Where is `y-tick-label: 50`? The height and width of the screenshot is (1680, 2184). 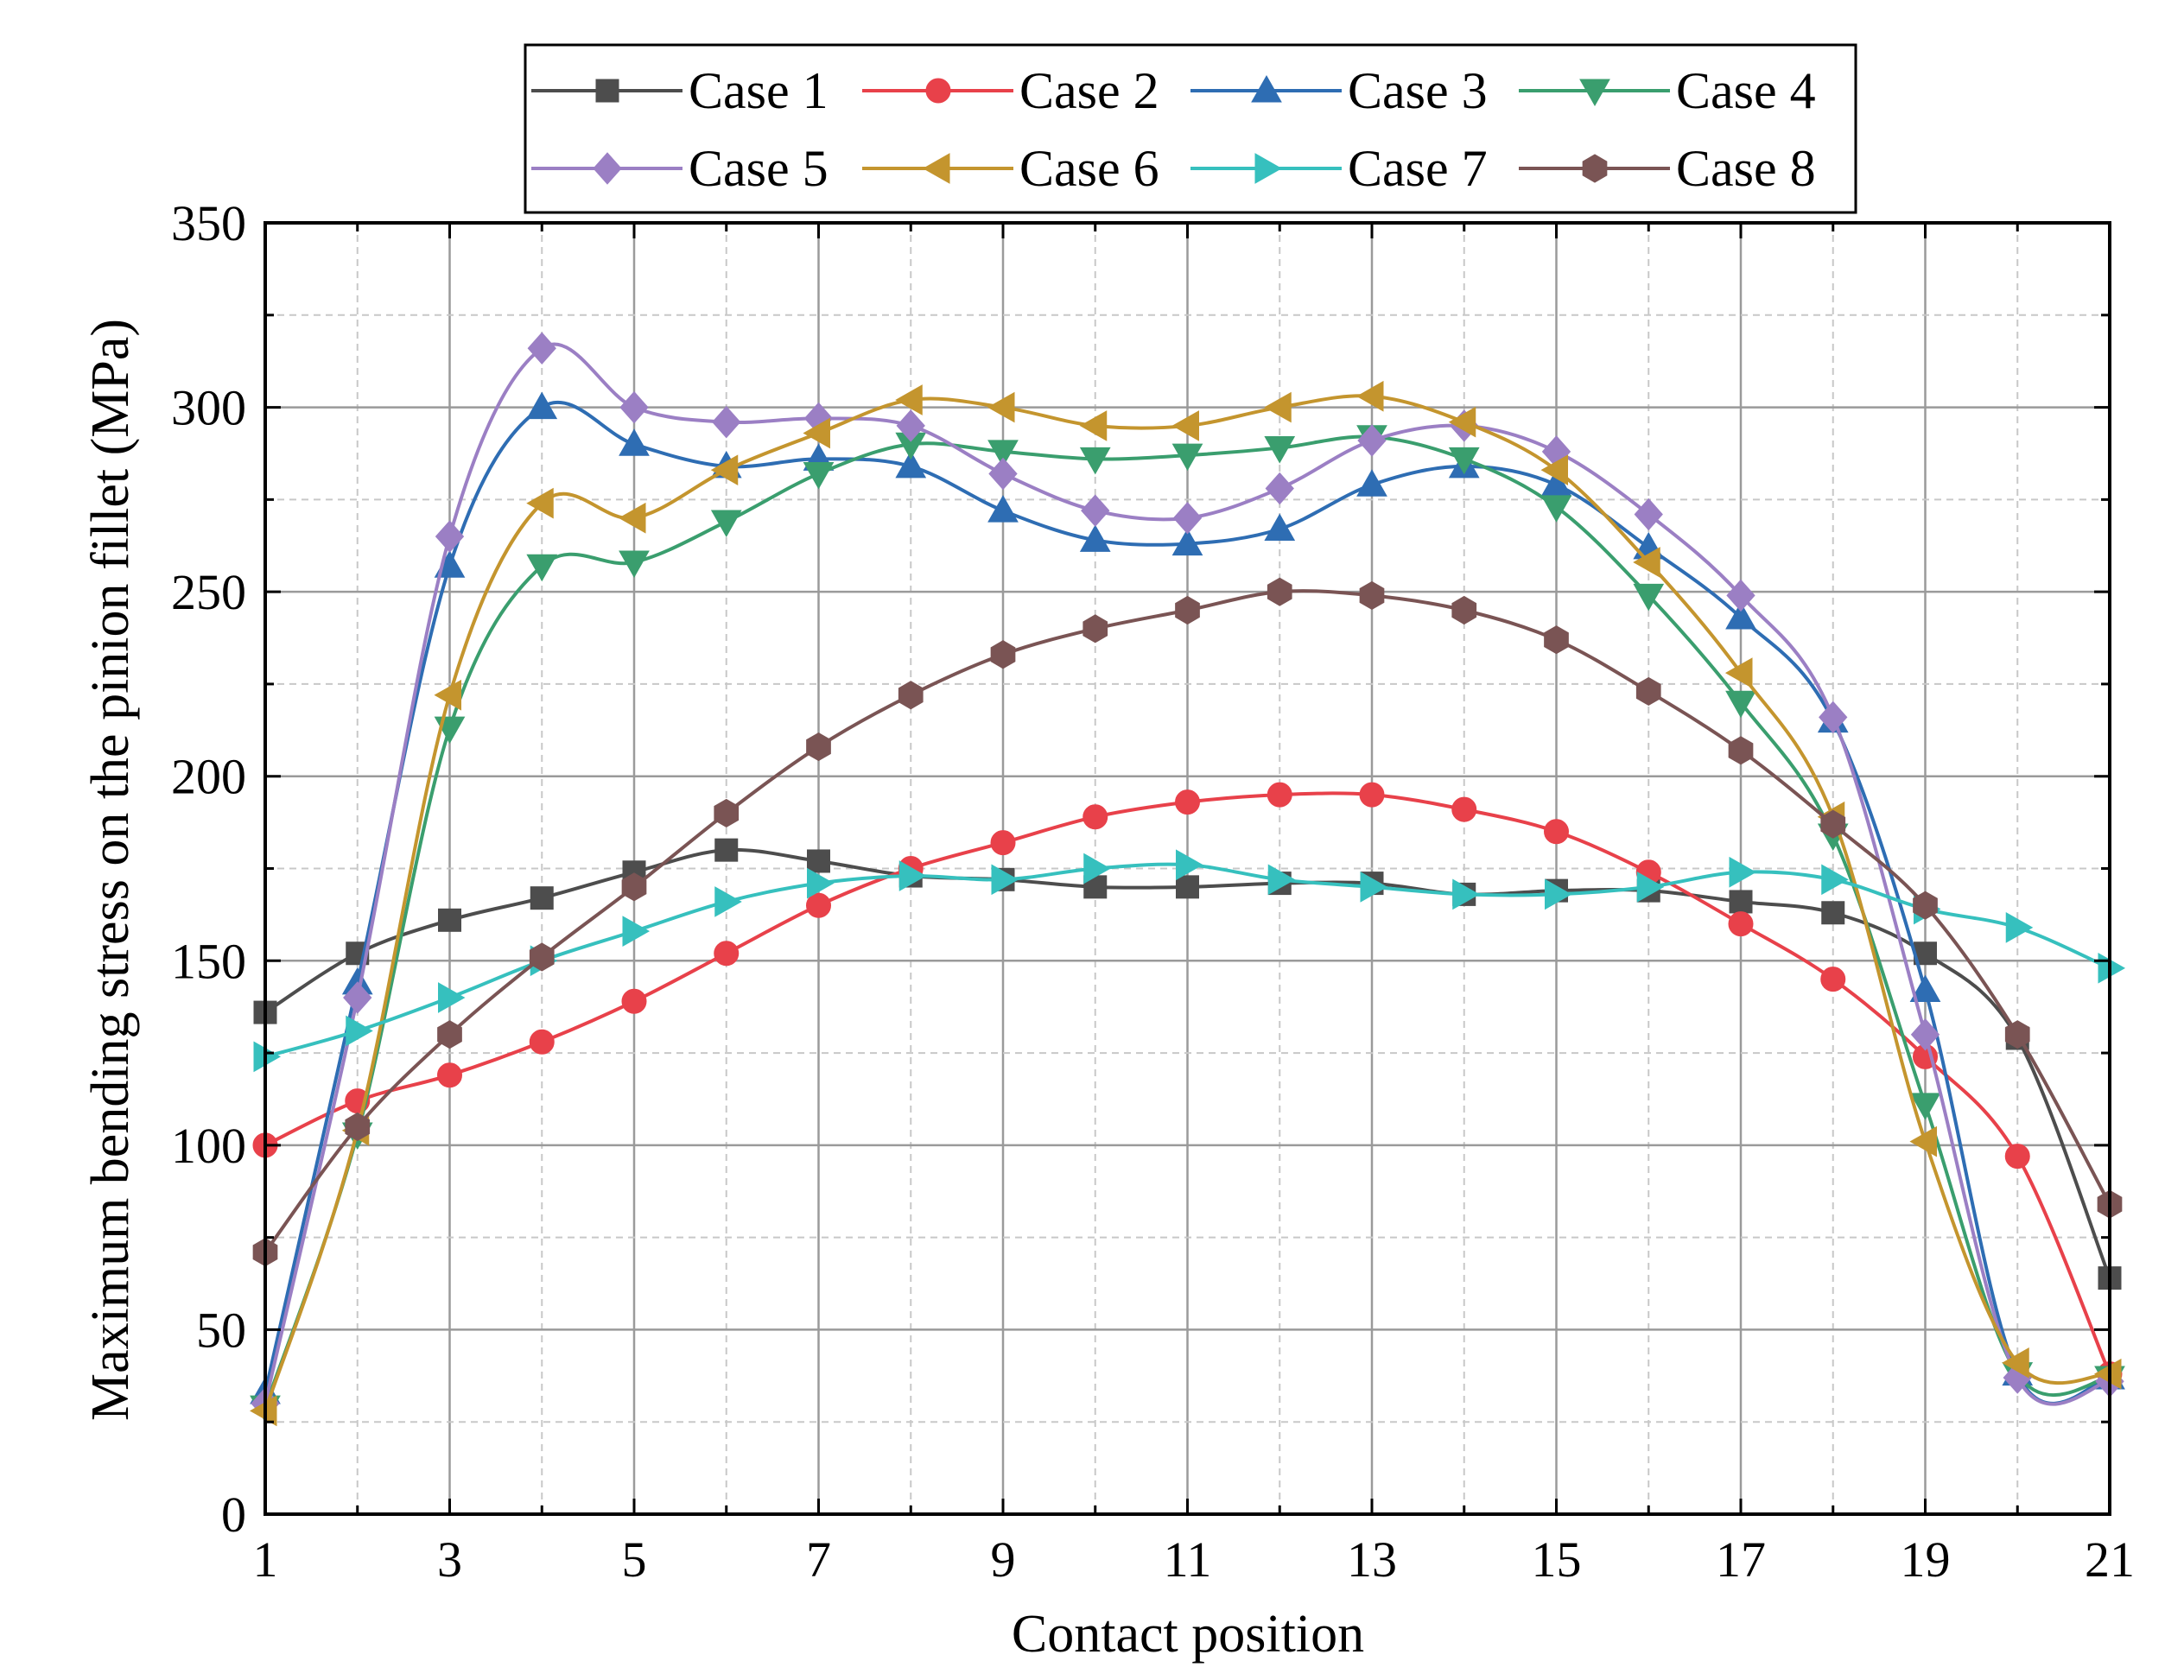
y-tick-label: 50 is located at coordinates (221, 1330).